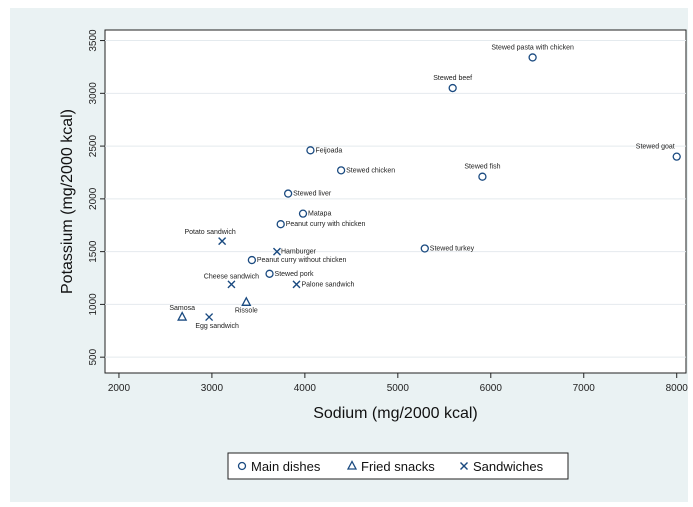 This screenshot has height=507, width=693. I want to click on point-label: Potato sandwich, so click(209, 232).